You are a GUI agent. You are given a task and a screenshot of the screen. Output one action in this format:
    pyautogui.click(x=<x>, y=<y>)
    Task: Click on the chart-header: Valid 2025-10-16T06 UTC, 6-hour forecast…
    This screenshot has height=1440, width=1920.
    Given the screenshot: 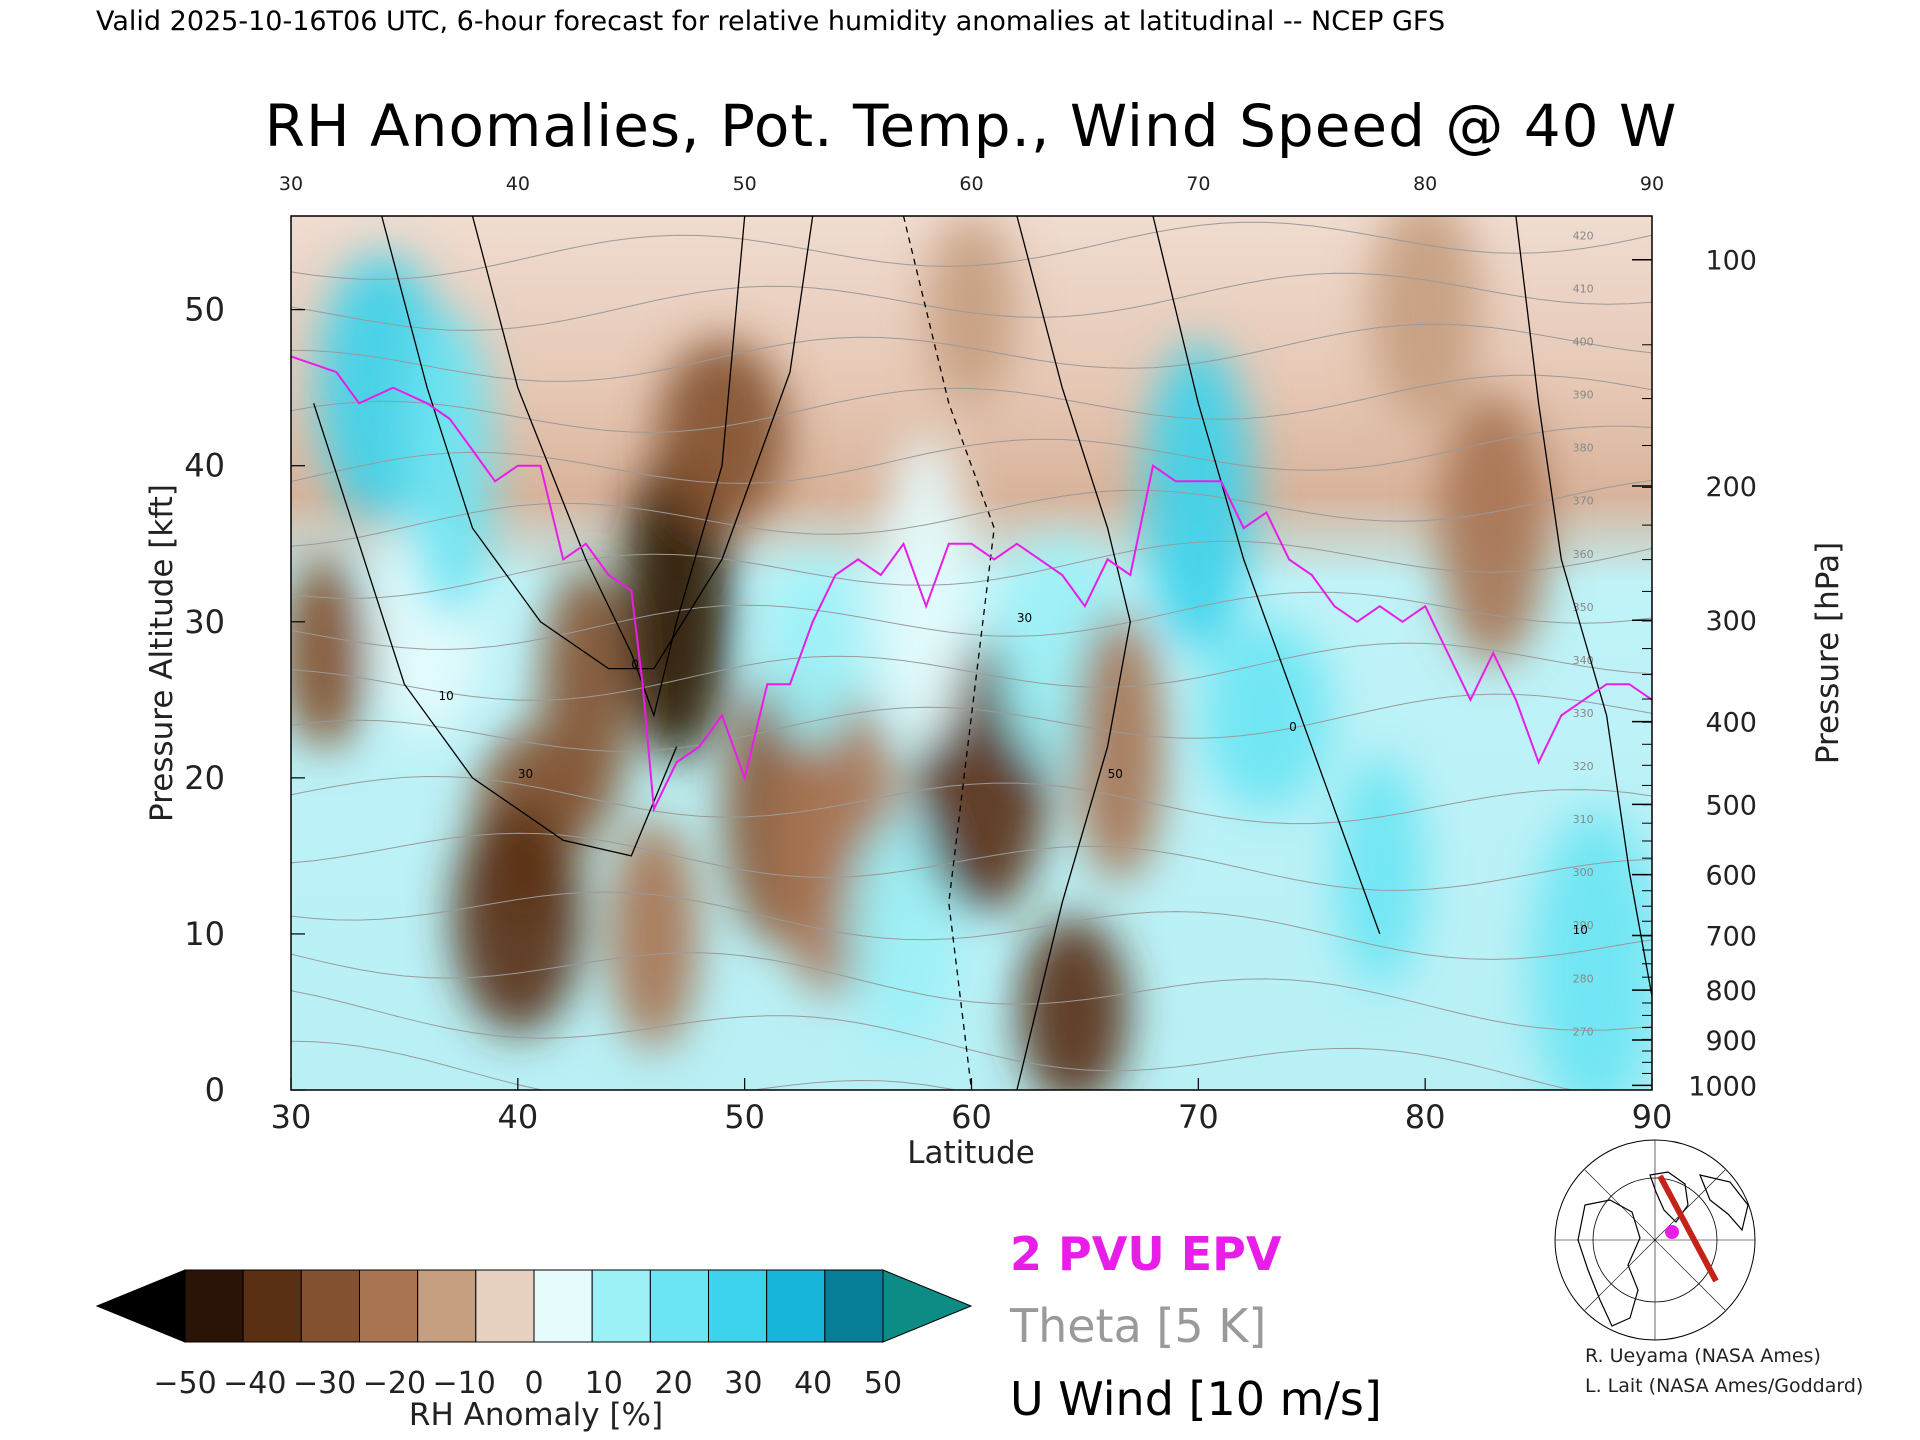 What is the action you would take?
    pyautogui.click(x=770, y=21)
    